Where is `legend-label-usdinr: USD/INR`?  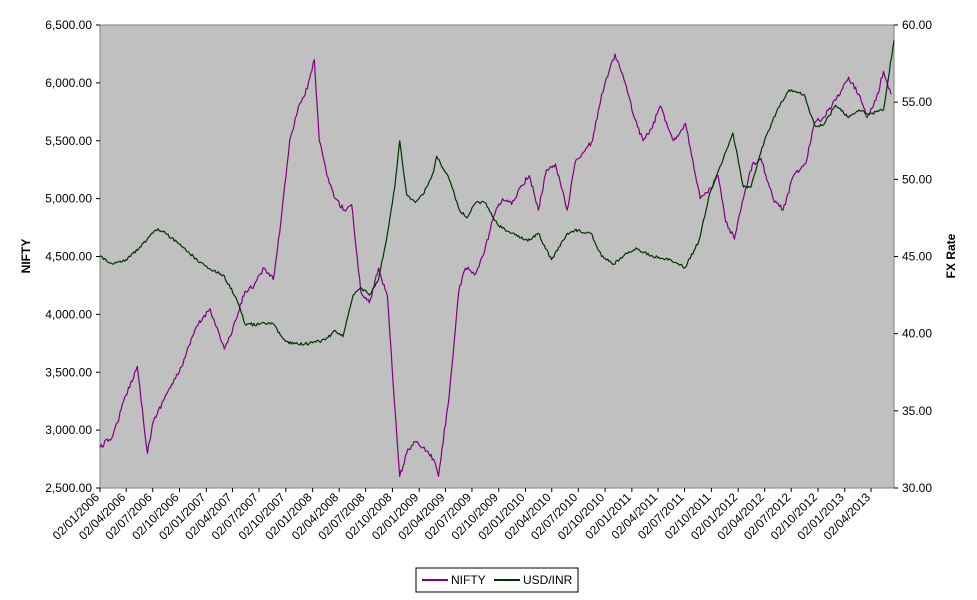
legend-label-usdinr: USD/INR is located at coordinates (548, 580).